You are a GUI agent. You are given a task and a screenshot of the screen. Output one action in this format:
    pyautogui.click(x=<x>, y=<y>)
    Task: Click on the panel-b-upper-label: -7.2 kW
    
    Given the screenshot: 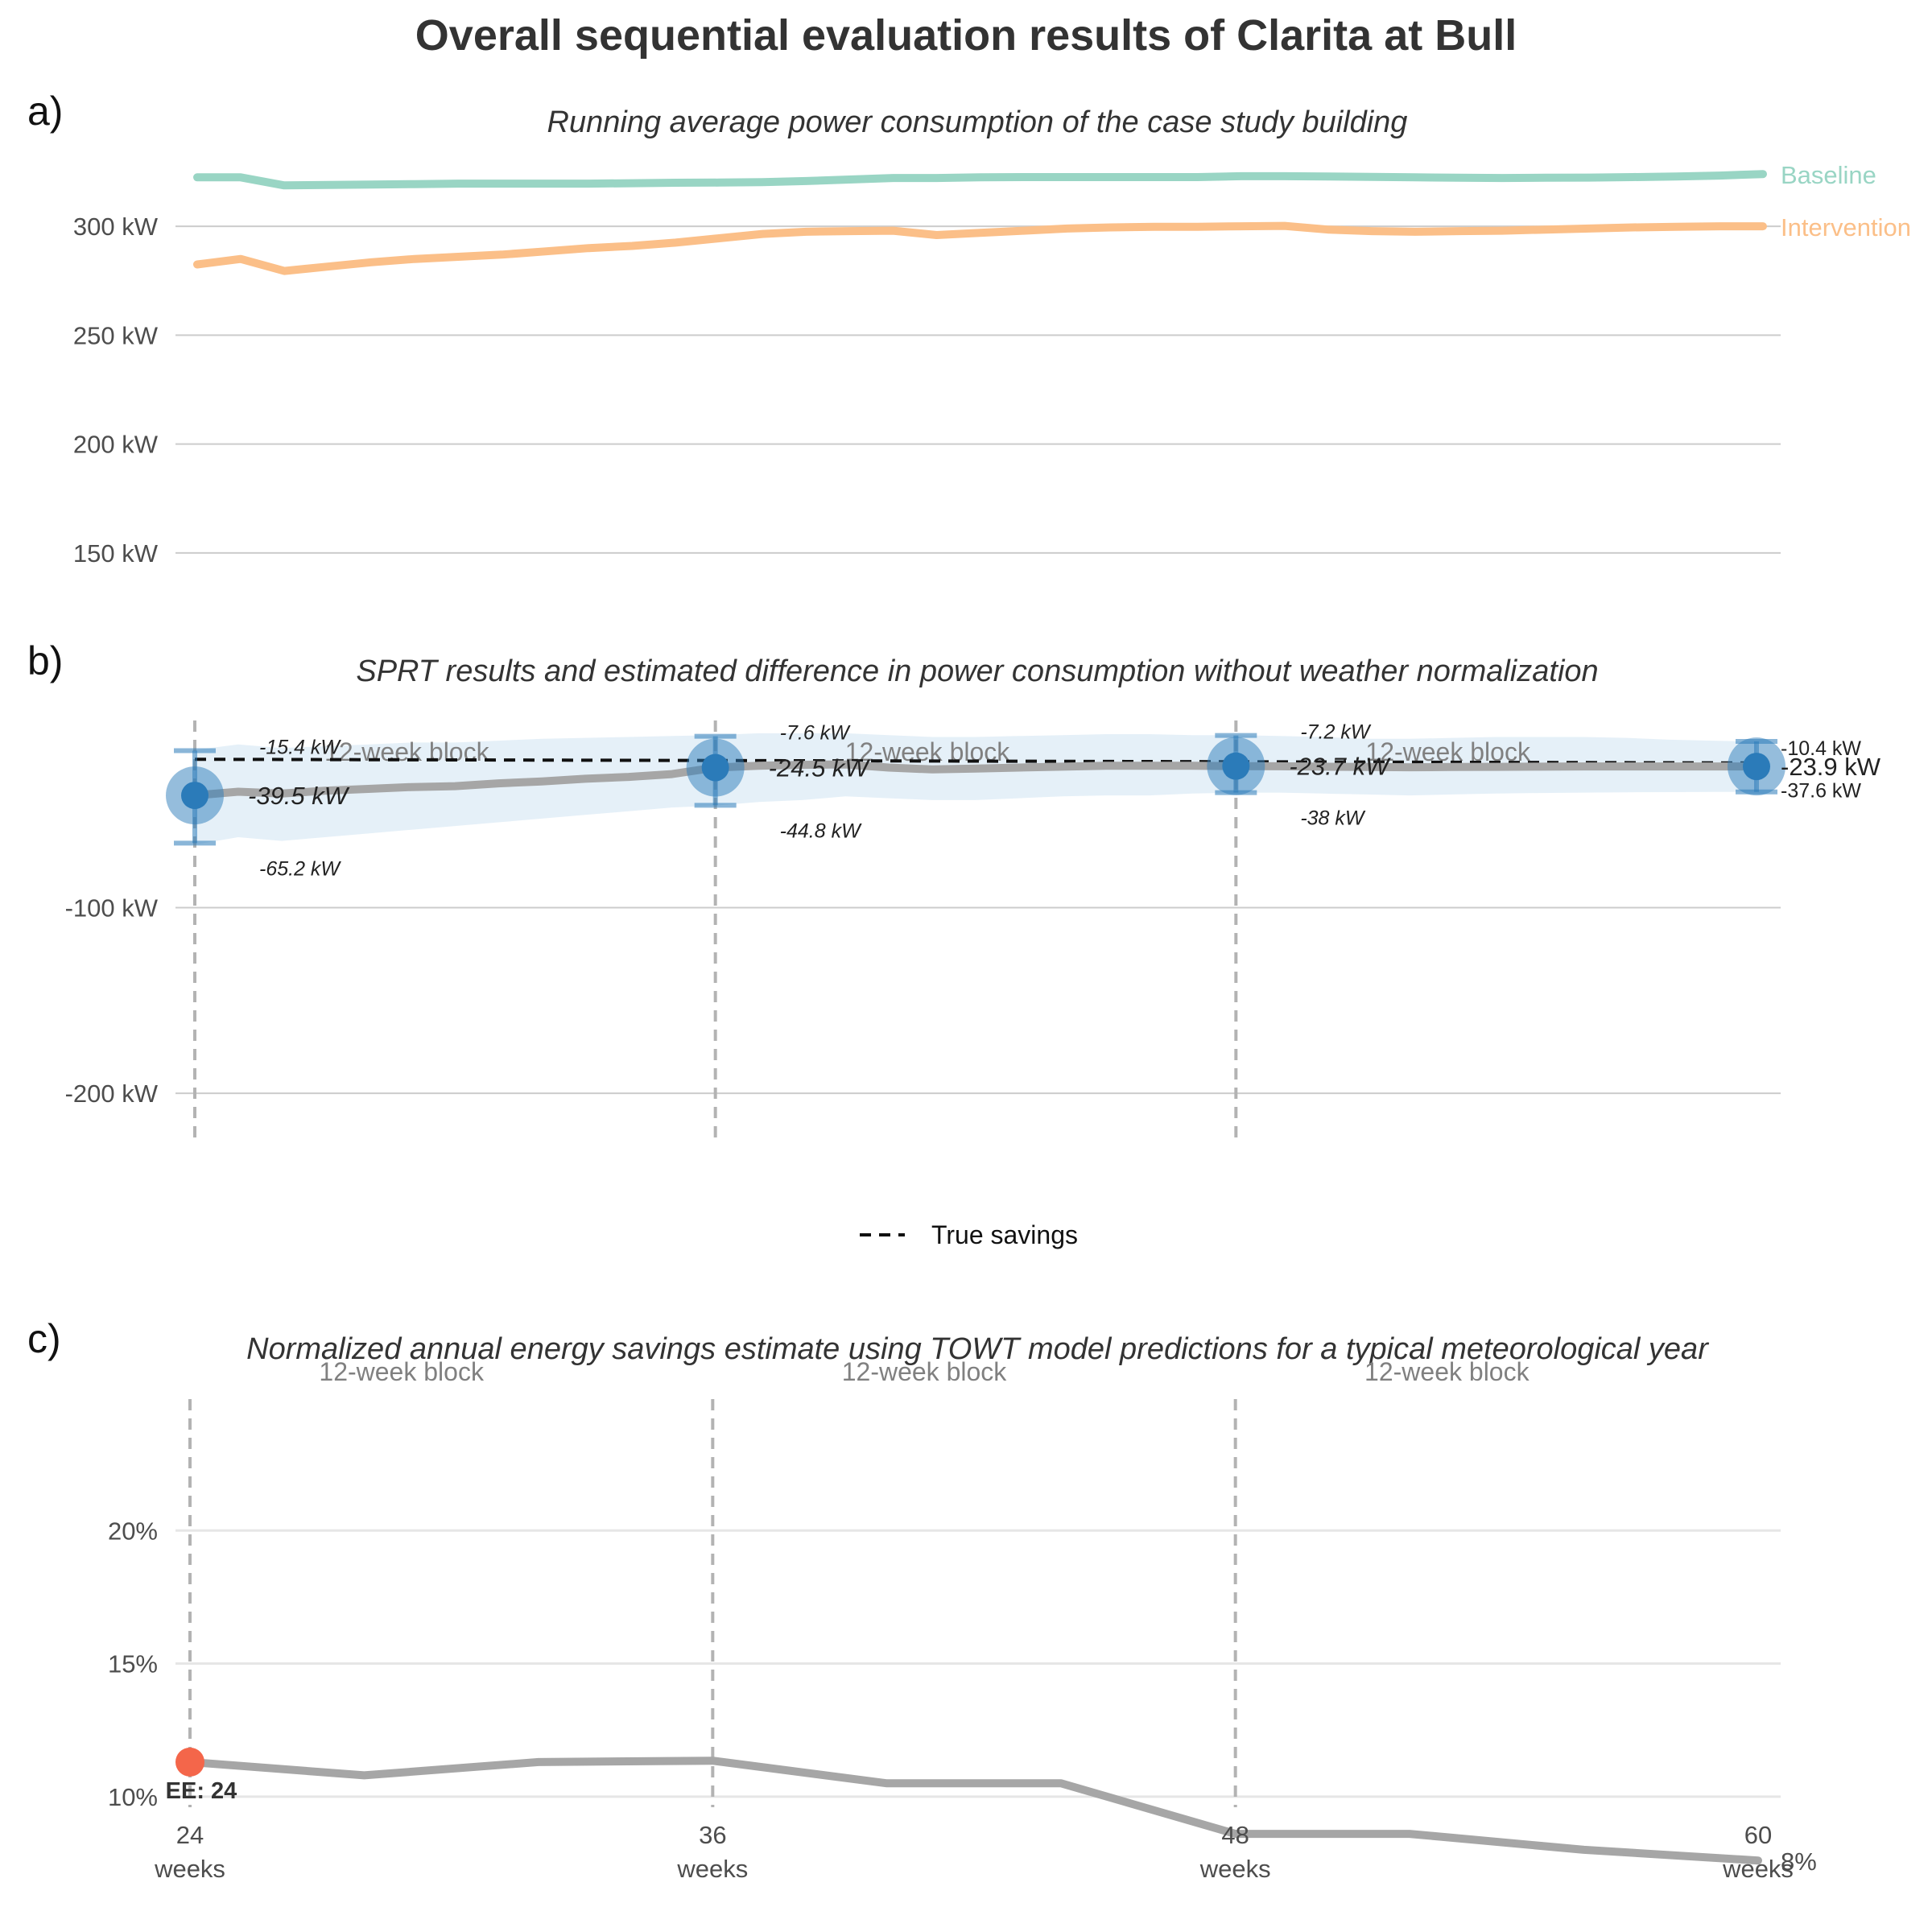 What is the action you would take?
    pyautogui.click(x=1336, y=732)
    